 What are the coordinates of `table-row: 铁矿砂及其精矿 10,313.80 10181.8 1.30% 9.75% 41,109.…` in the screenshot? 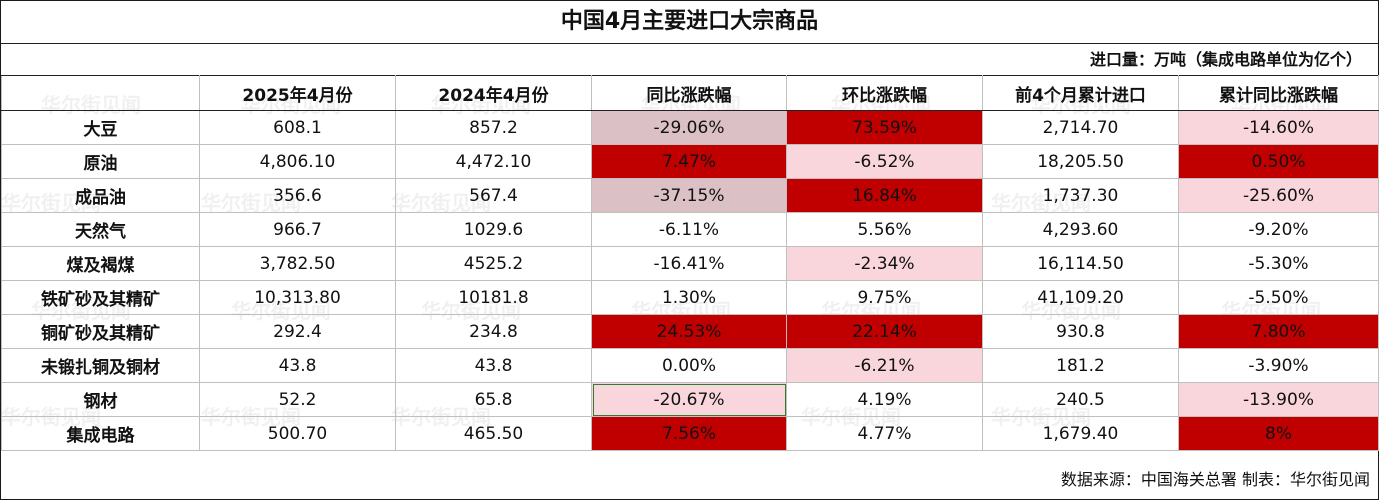 It's located at (690, 297).